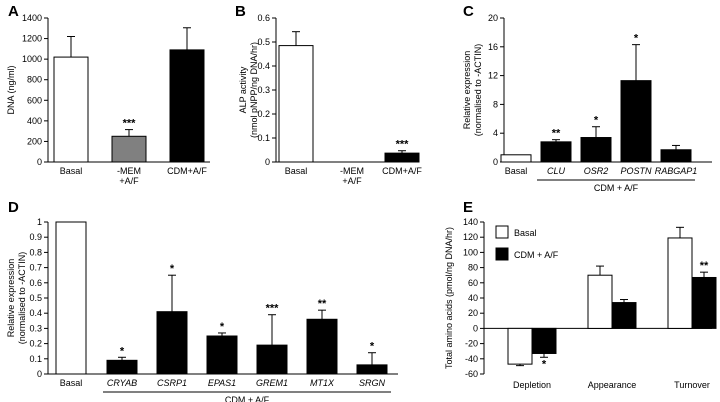  I want to click on y-tick-label: 0.2, so click(263, 114).